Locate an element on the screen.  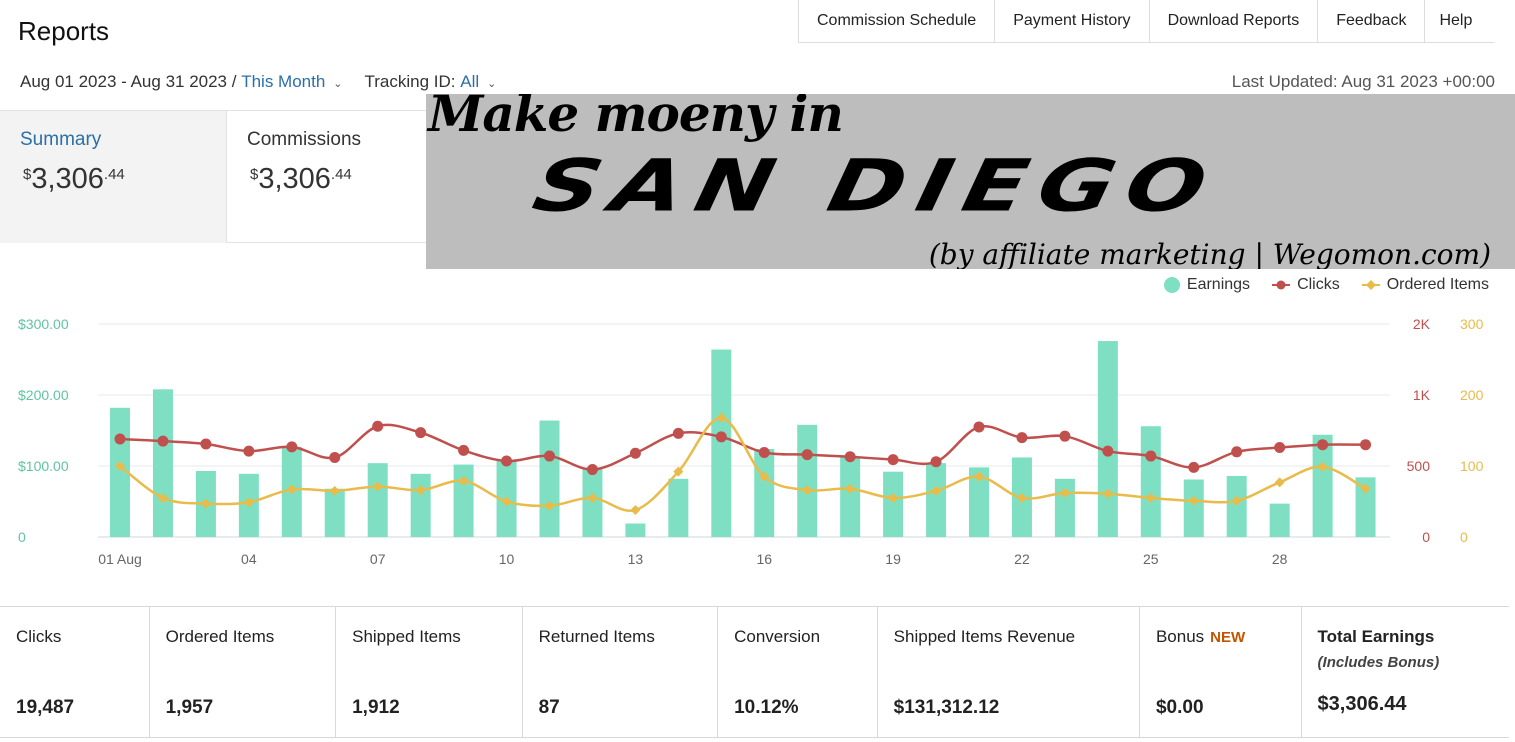
x-tick-label: 19 is located at coordinates (893, 559).